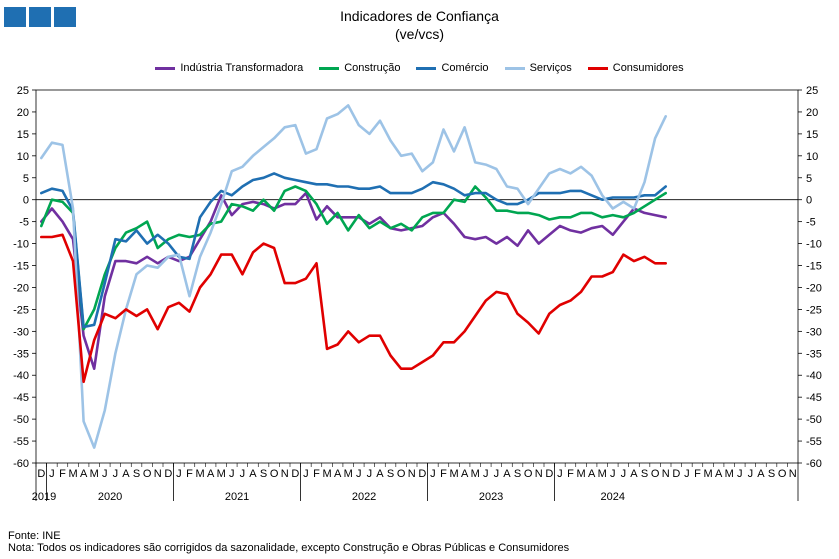  What do you see at coordinates (21, 442) in the screenshot?
I see `y-tick-label-left: -55` at bounding box center [21, 442].